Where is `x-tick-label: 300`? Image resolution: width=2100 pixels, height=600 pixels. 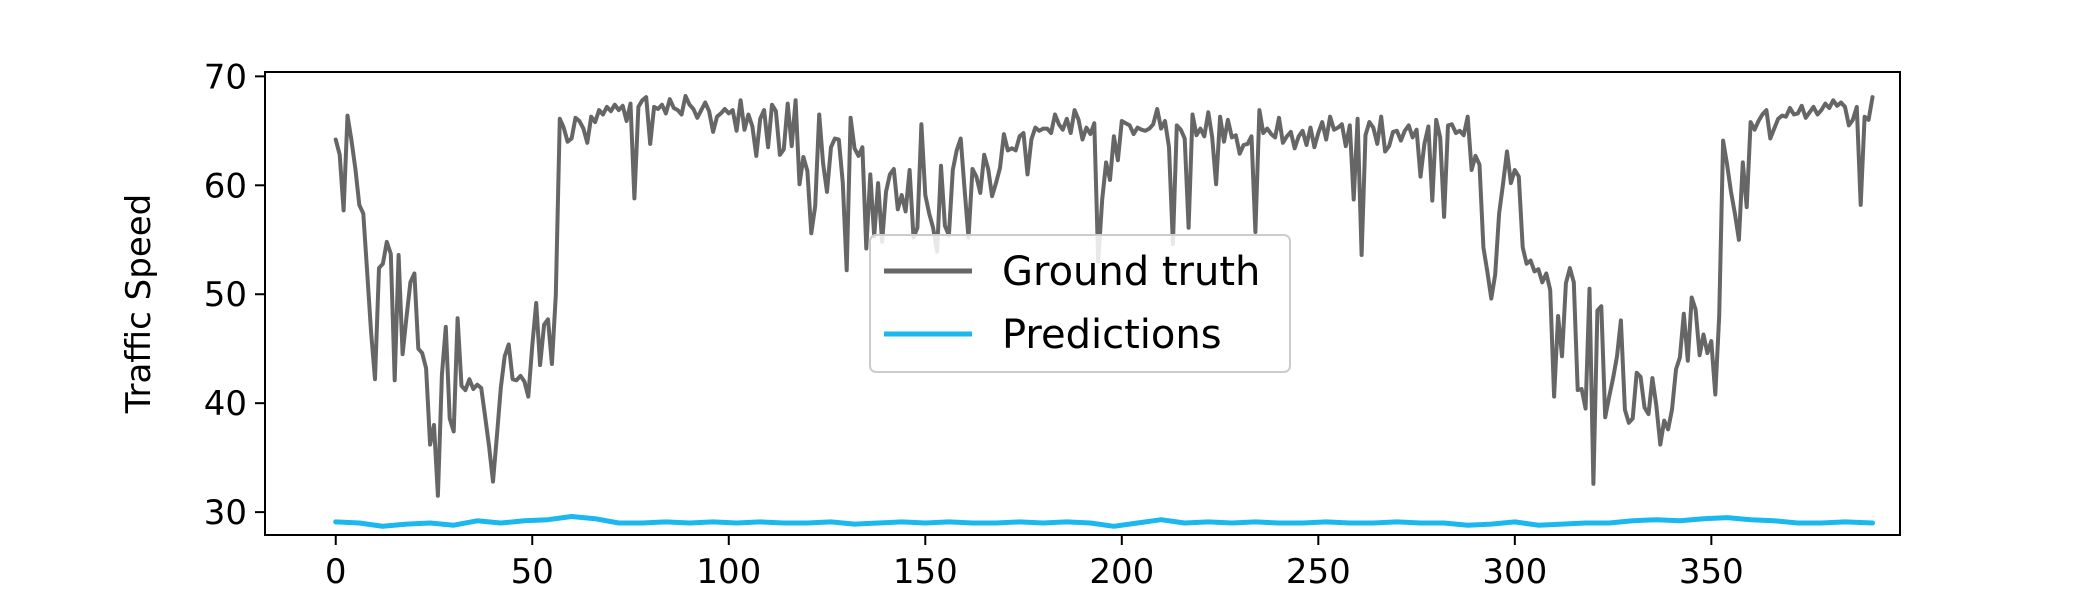
x-tick-label: 300 is located at coordinates (1514, 572).